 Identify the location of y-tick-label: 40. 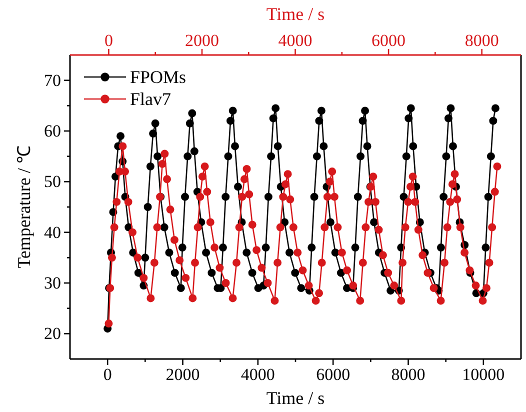
(52, 232).